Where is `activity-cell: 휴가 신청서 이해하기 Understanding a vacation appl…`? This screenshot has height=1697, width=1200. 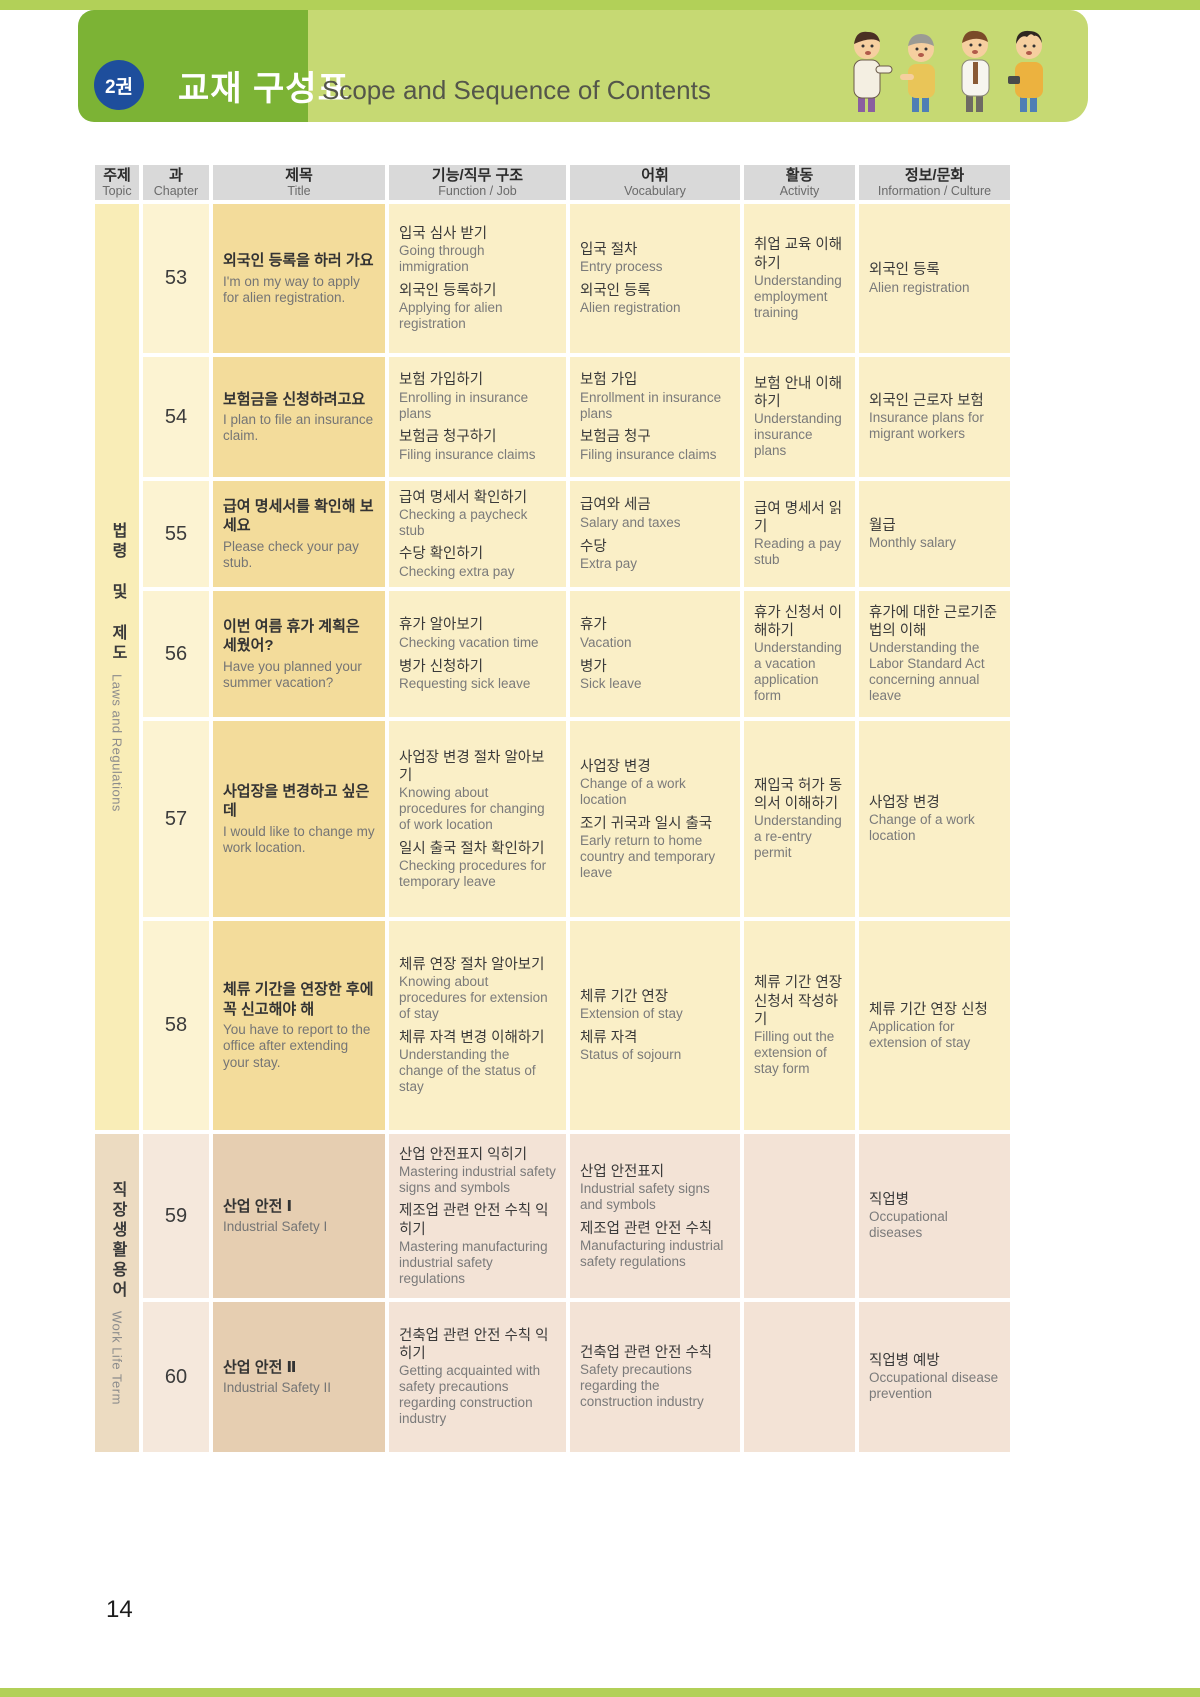
activity-cell: 휴가 신청서 이해하기 Understanding a vacation appl… is located at coordinates (799, 654).